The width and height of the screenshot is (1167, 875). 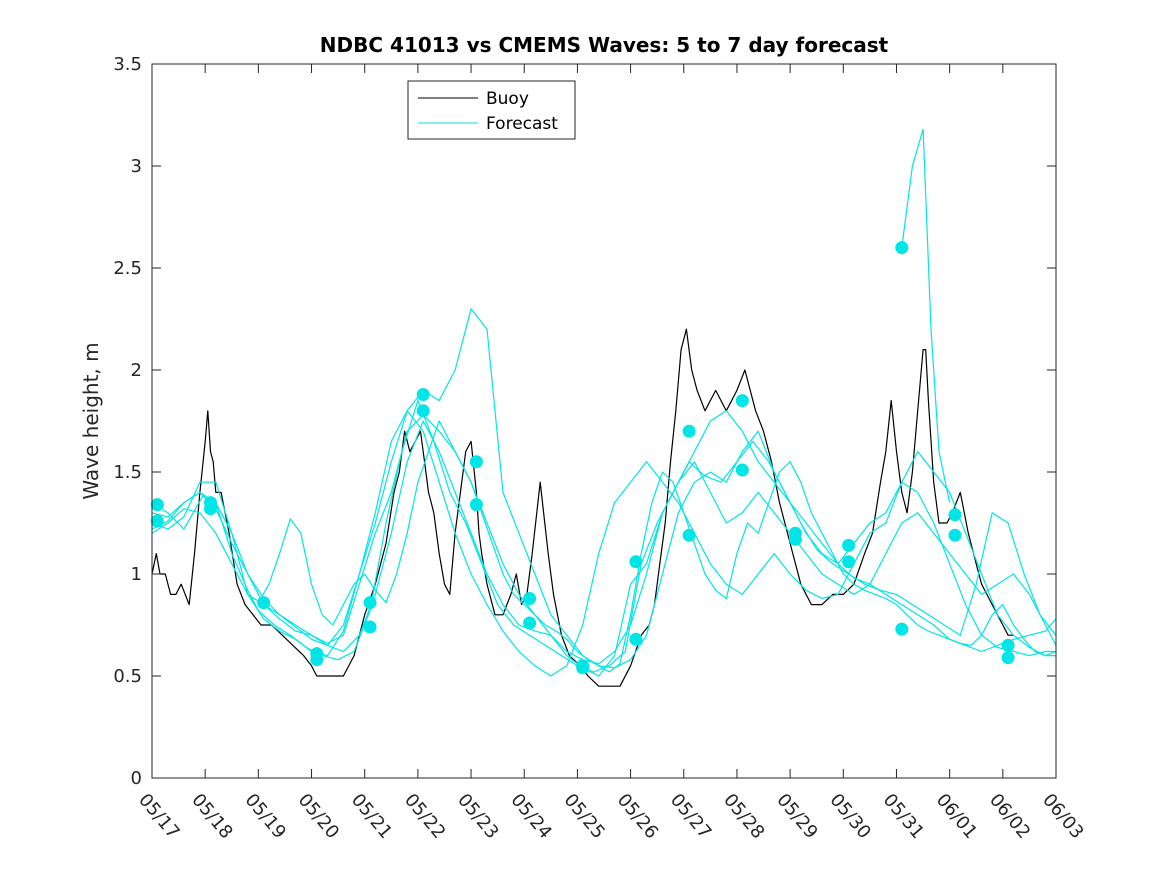 What do you see at coordinates (903, 816) in the screenshot?
I see `x-tick-label: 05/31` at bounding box center [903, 816].